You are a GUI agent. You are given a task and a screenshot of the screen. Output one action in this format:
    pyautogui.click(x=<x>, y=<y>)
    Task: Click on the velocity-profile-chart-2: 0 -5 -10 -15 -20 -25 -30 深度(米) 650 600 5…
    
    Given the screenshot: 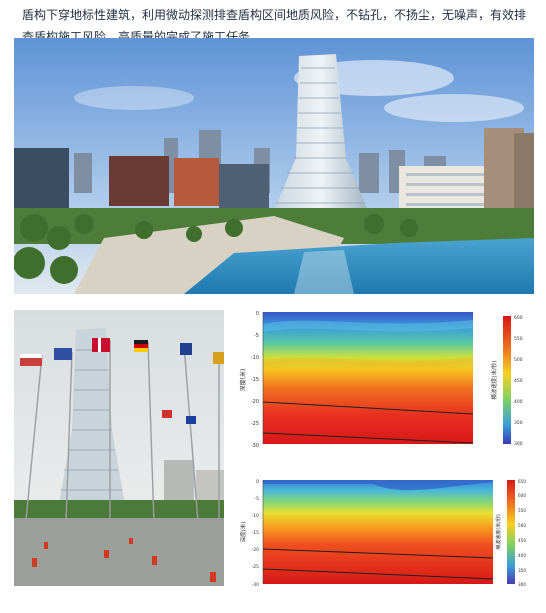 What is the action you would take?
    pyautogui.click(x=383, y=533)
    